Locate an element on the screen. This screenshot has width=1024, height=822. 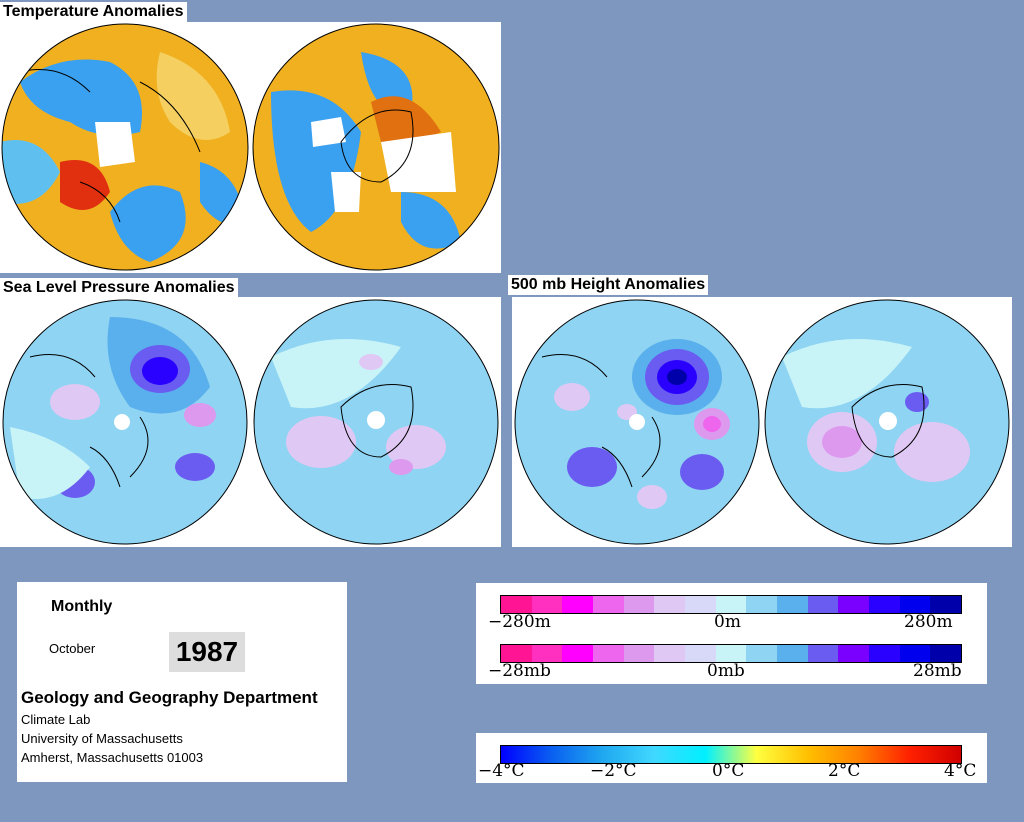
height-low-label: −280m is located at coordinates (519, 622).